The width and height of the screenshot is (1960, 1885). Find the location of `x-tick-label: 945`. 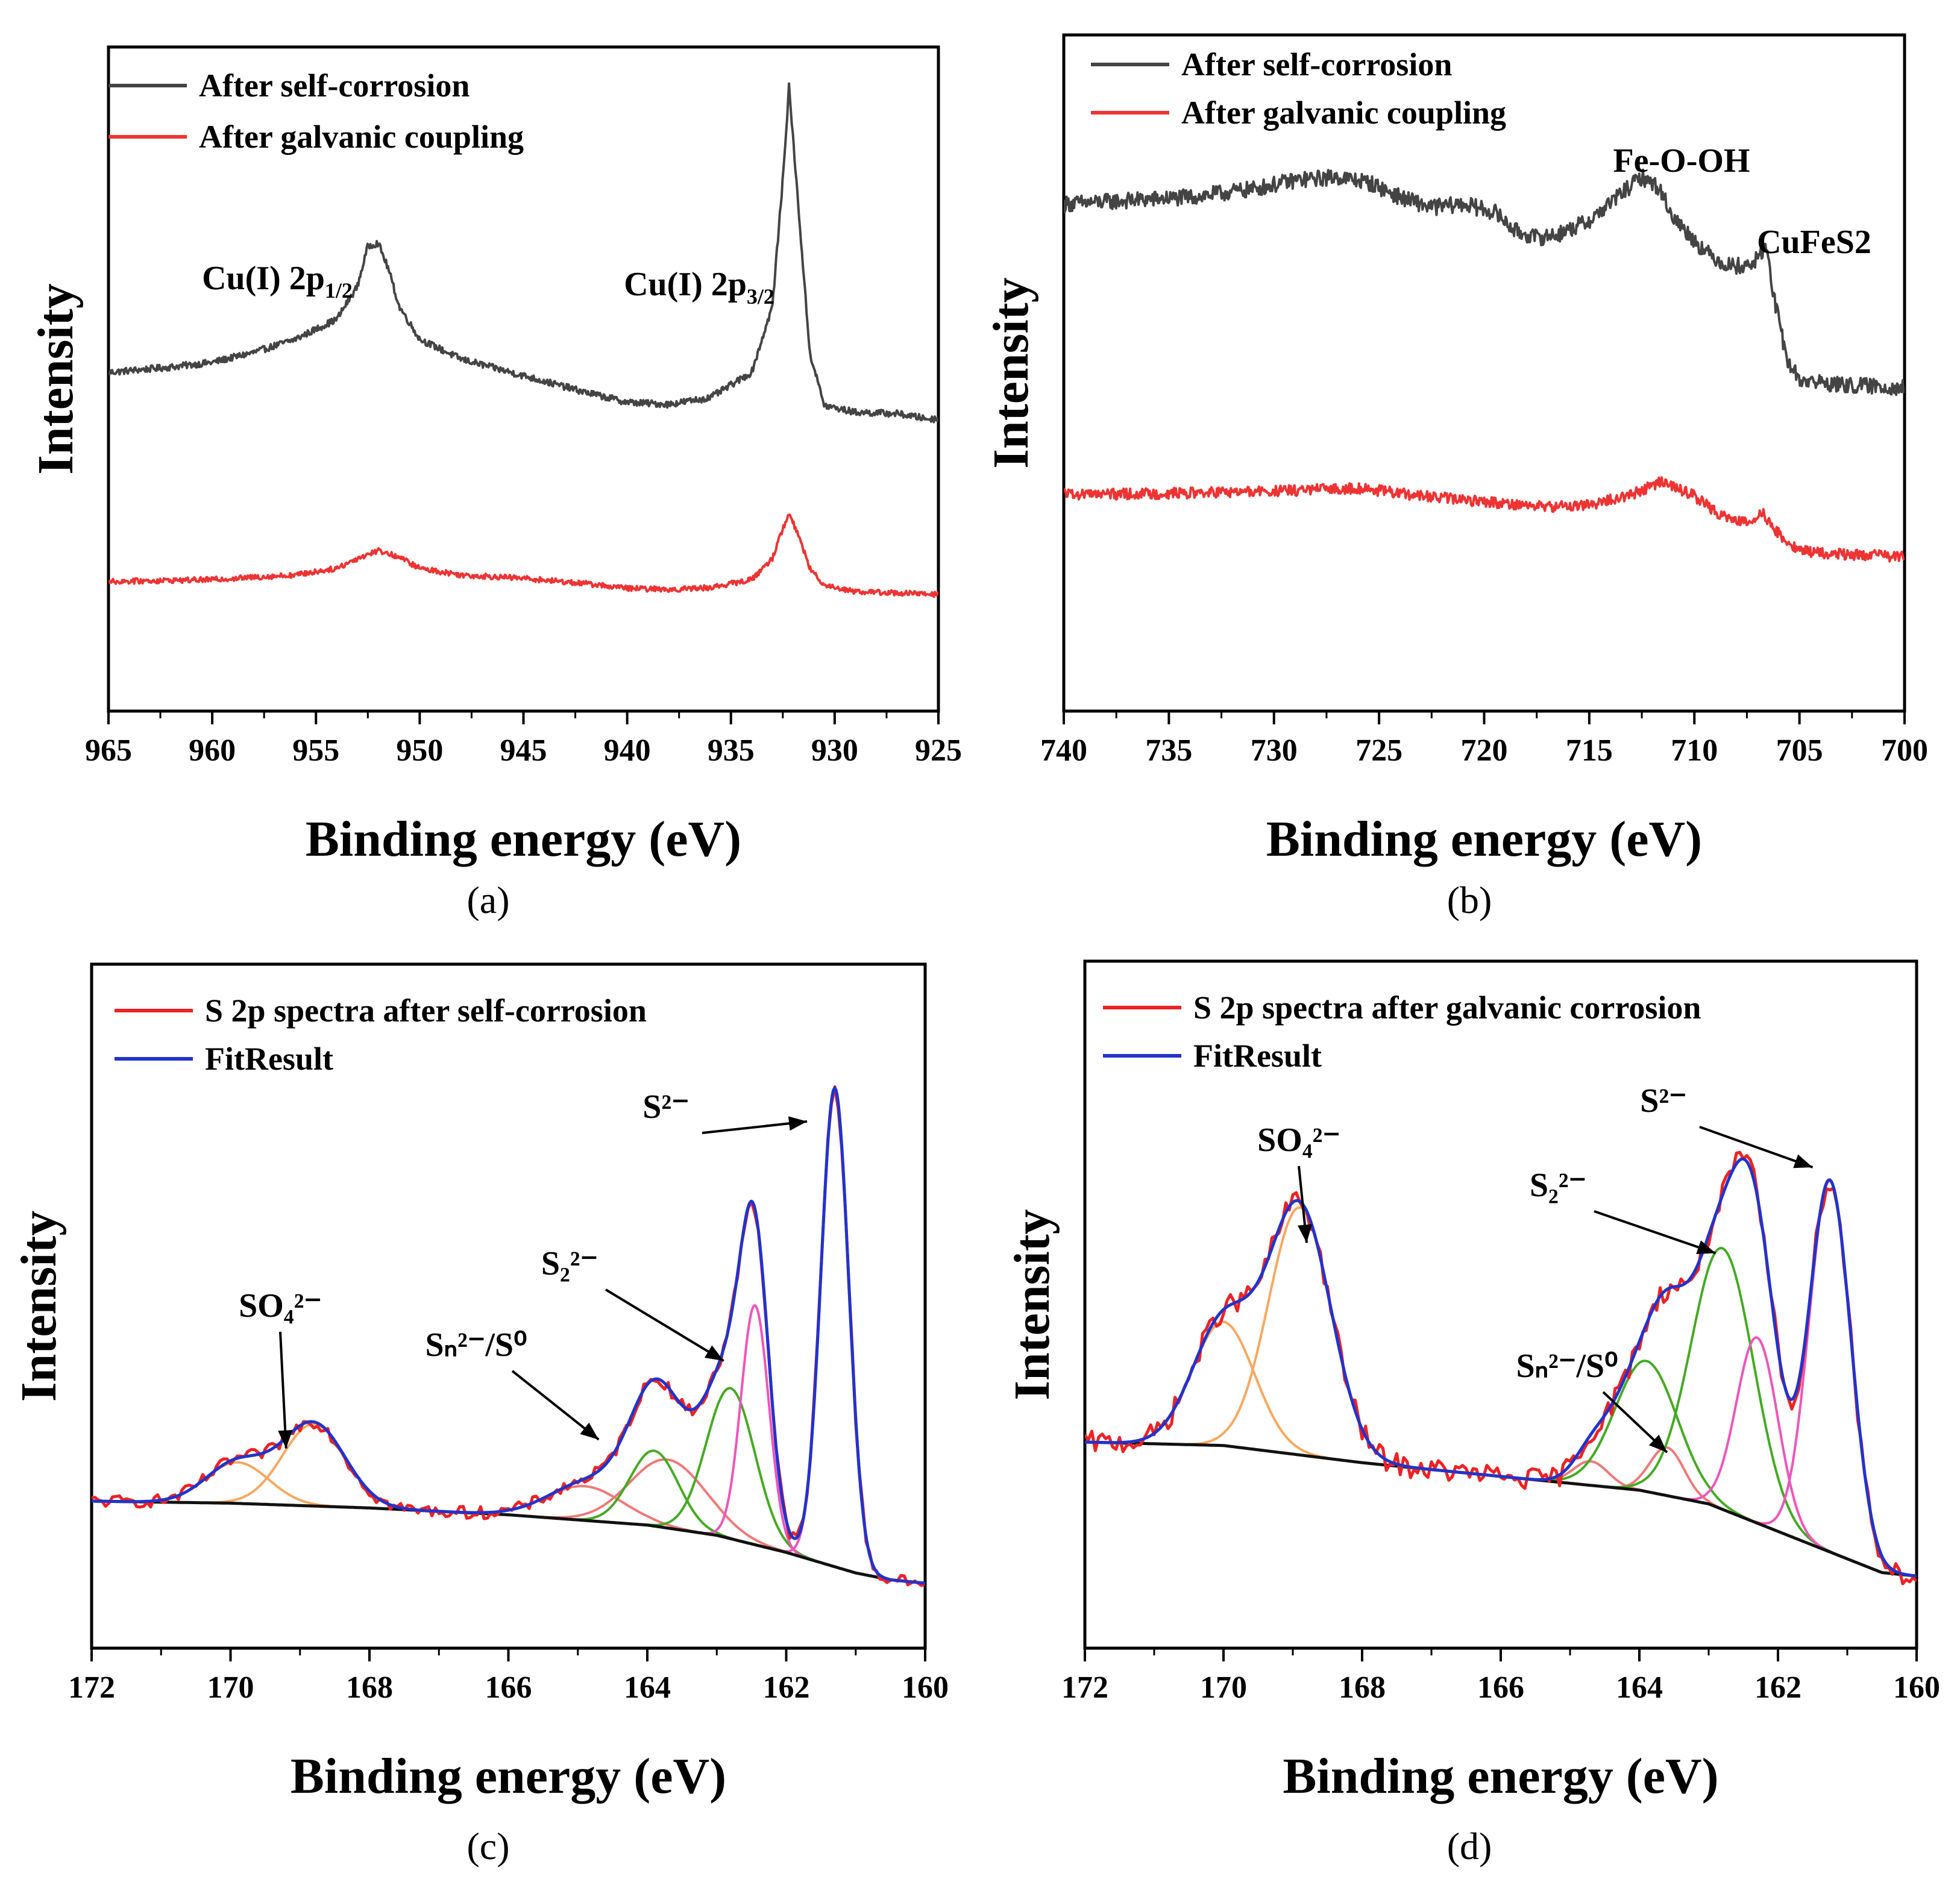

x-tick-label: 945 is located at coordinates (523, 751).